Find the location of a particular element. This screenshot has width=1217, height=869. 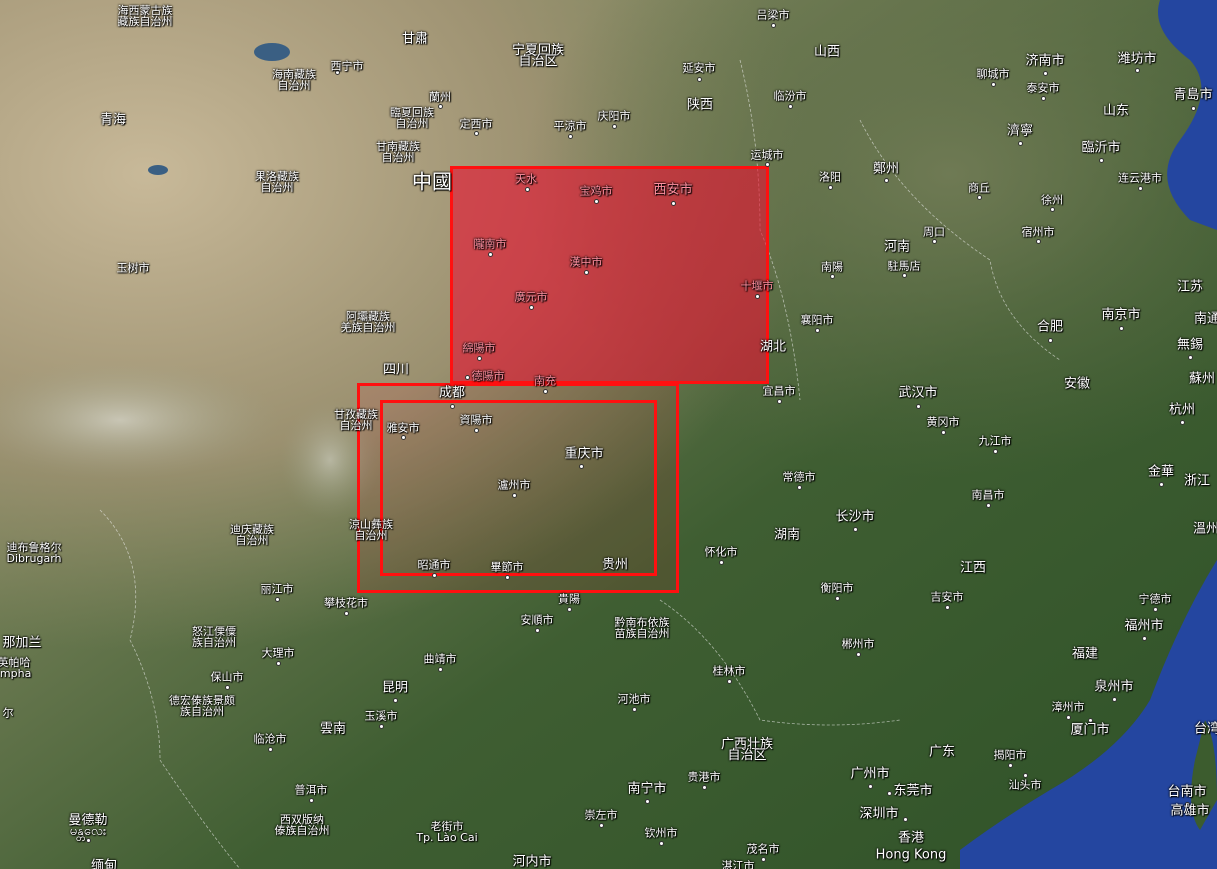

place-label-maoming: 茂名市 is located at coordinates (763, 849).